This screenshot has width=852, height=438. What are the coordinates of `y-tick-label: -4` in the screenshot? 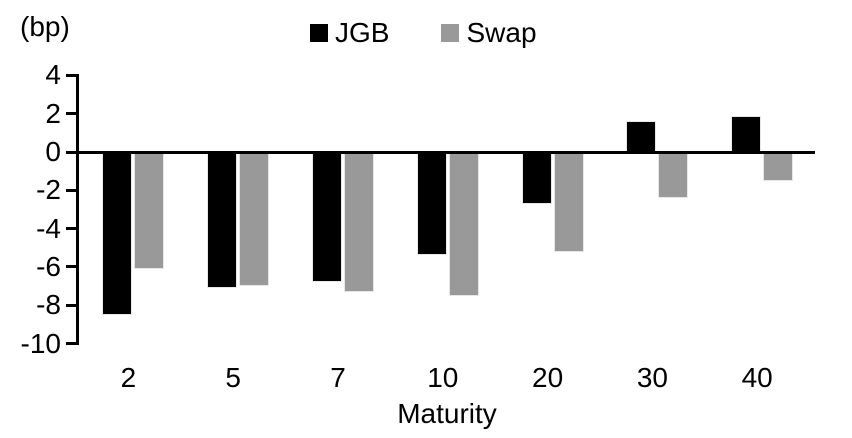 It's located at (48, 228).